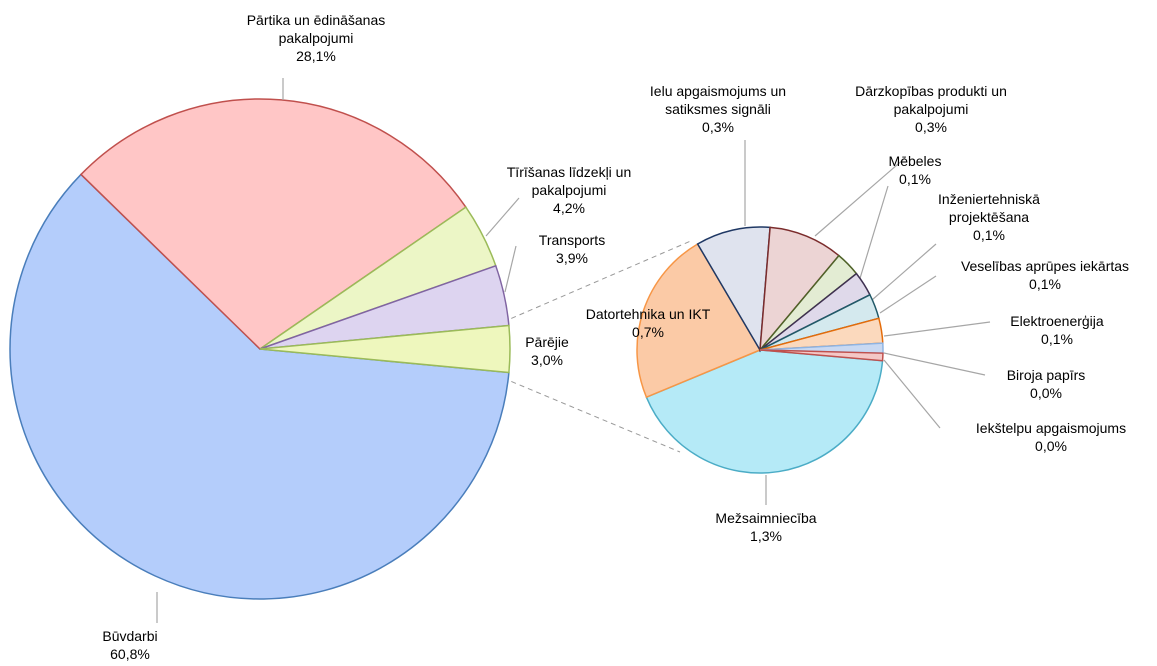 Image resolution: width=1157 pixels, height=666 pixels. I want to click on category-label: Veselības aprūpes iekārtas, so click(1045, 266).